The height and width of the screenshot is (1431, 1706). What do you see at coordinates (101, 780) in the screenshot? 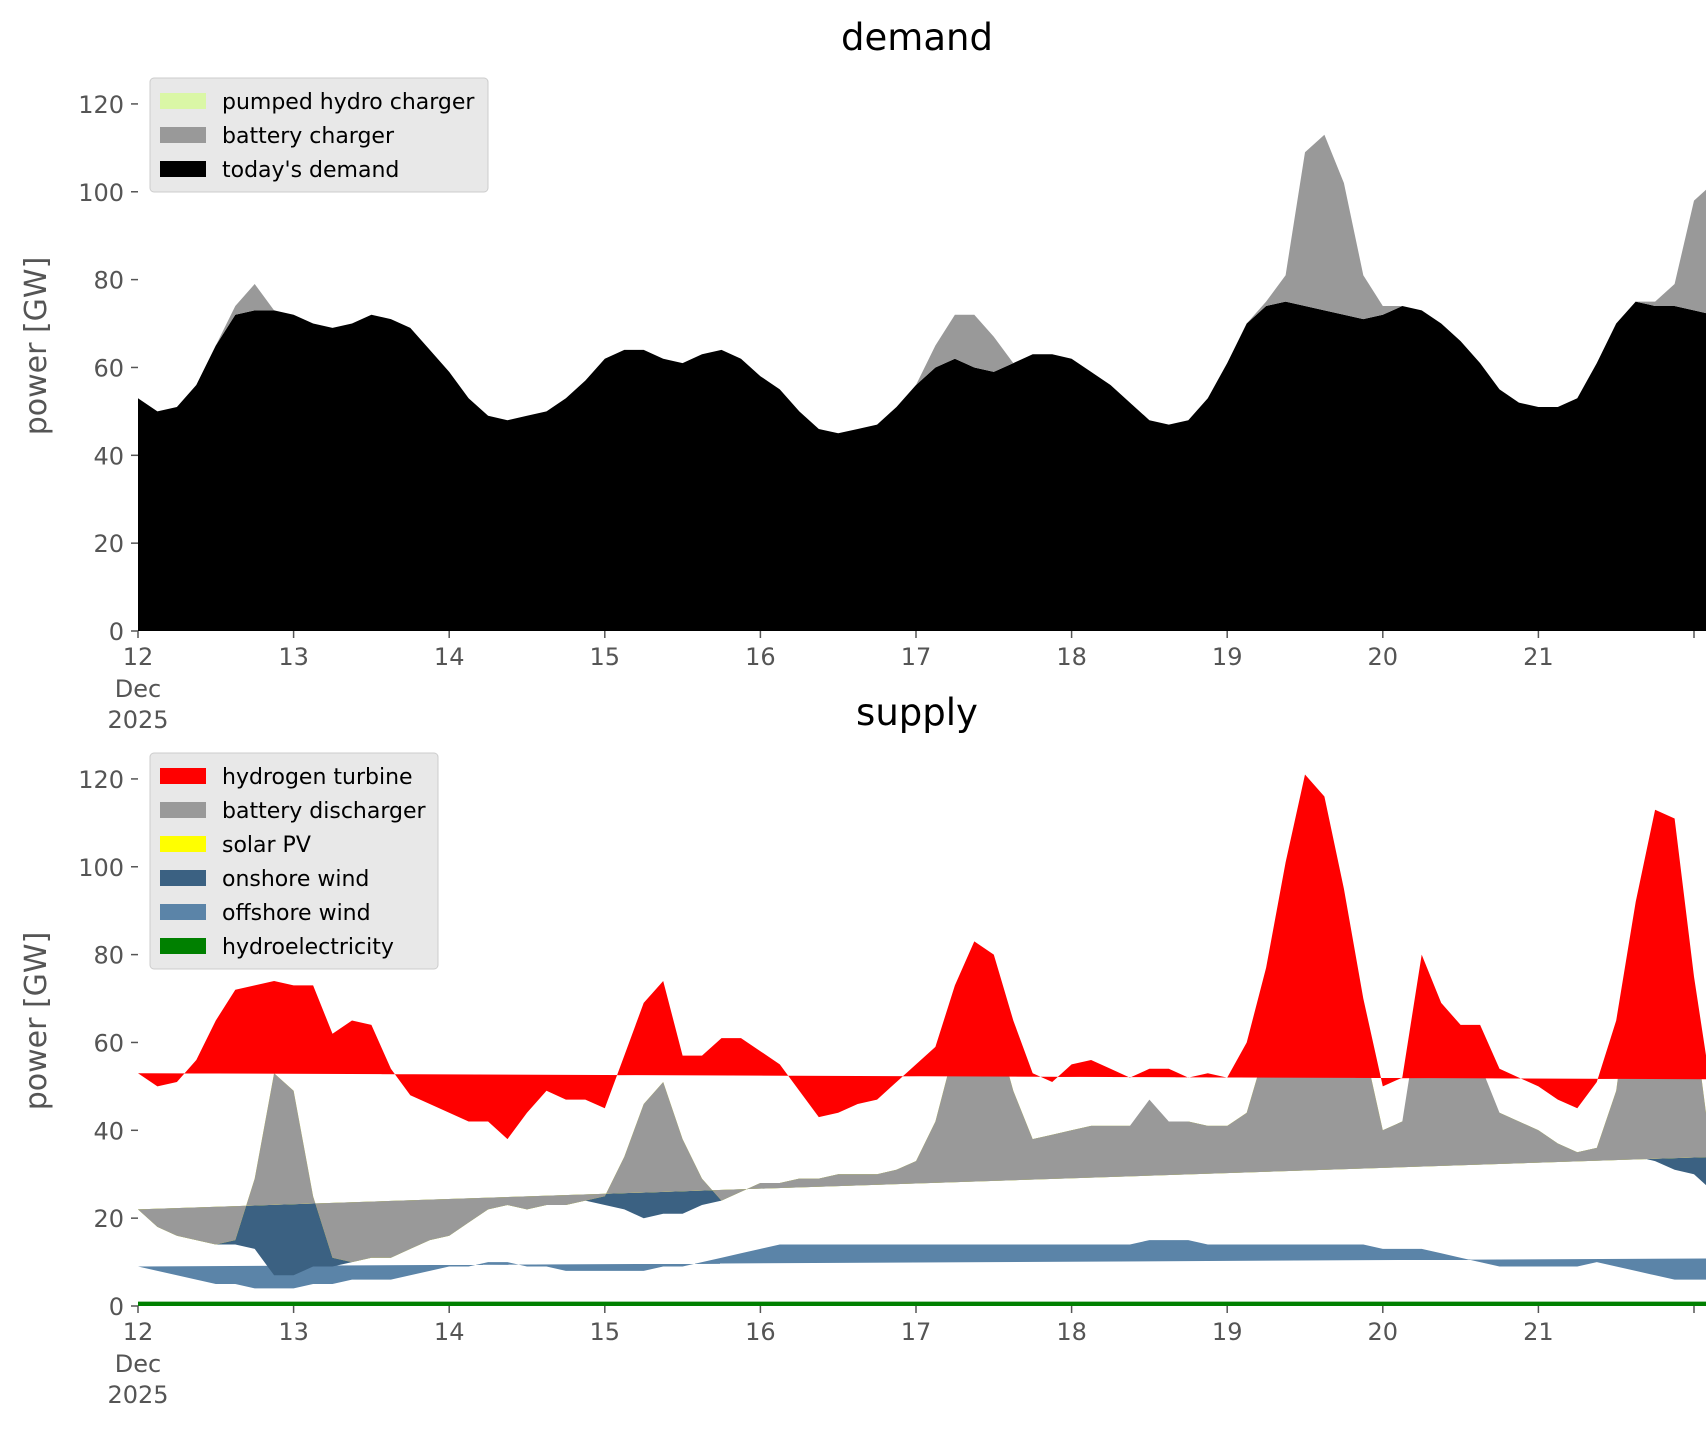
I see `supply-ytick-label: 120` at bounding box center [101, 780].